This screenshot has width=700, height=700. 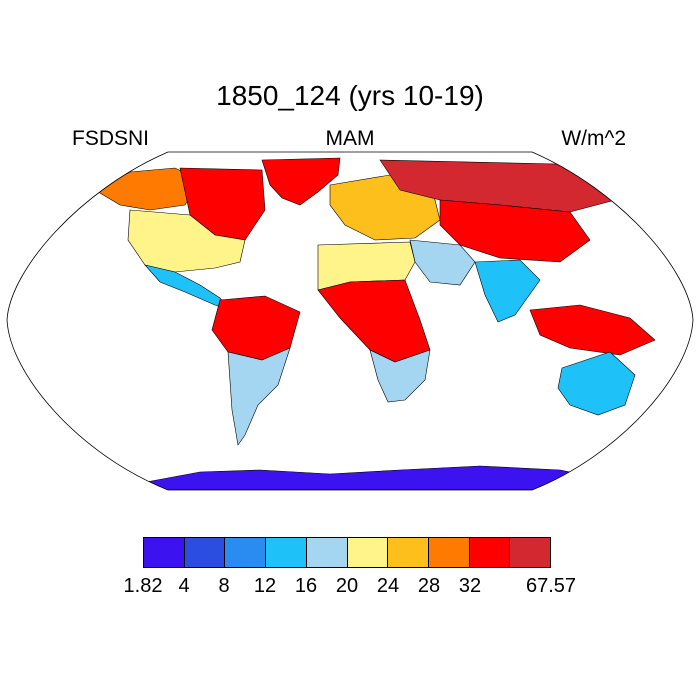 I want to click on region-antarctica, so click(x=365, y=477).